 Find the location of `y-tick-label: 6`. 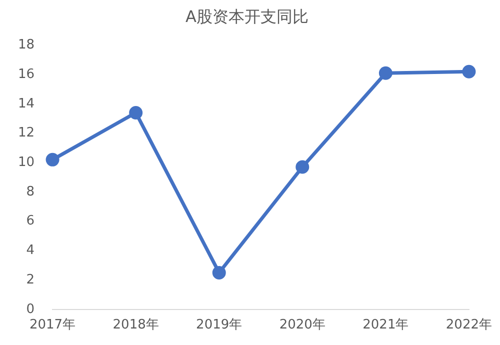

y-tick-label: 6 is located at coordinates (30, 221).